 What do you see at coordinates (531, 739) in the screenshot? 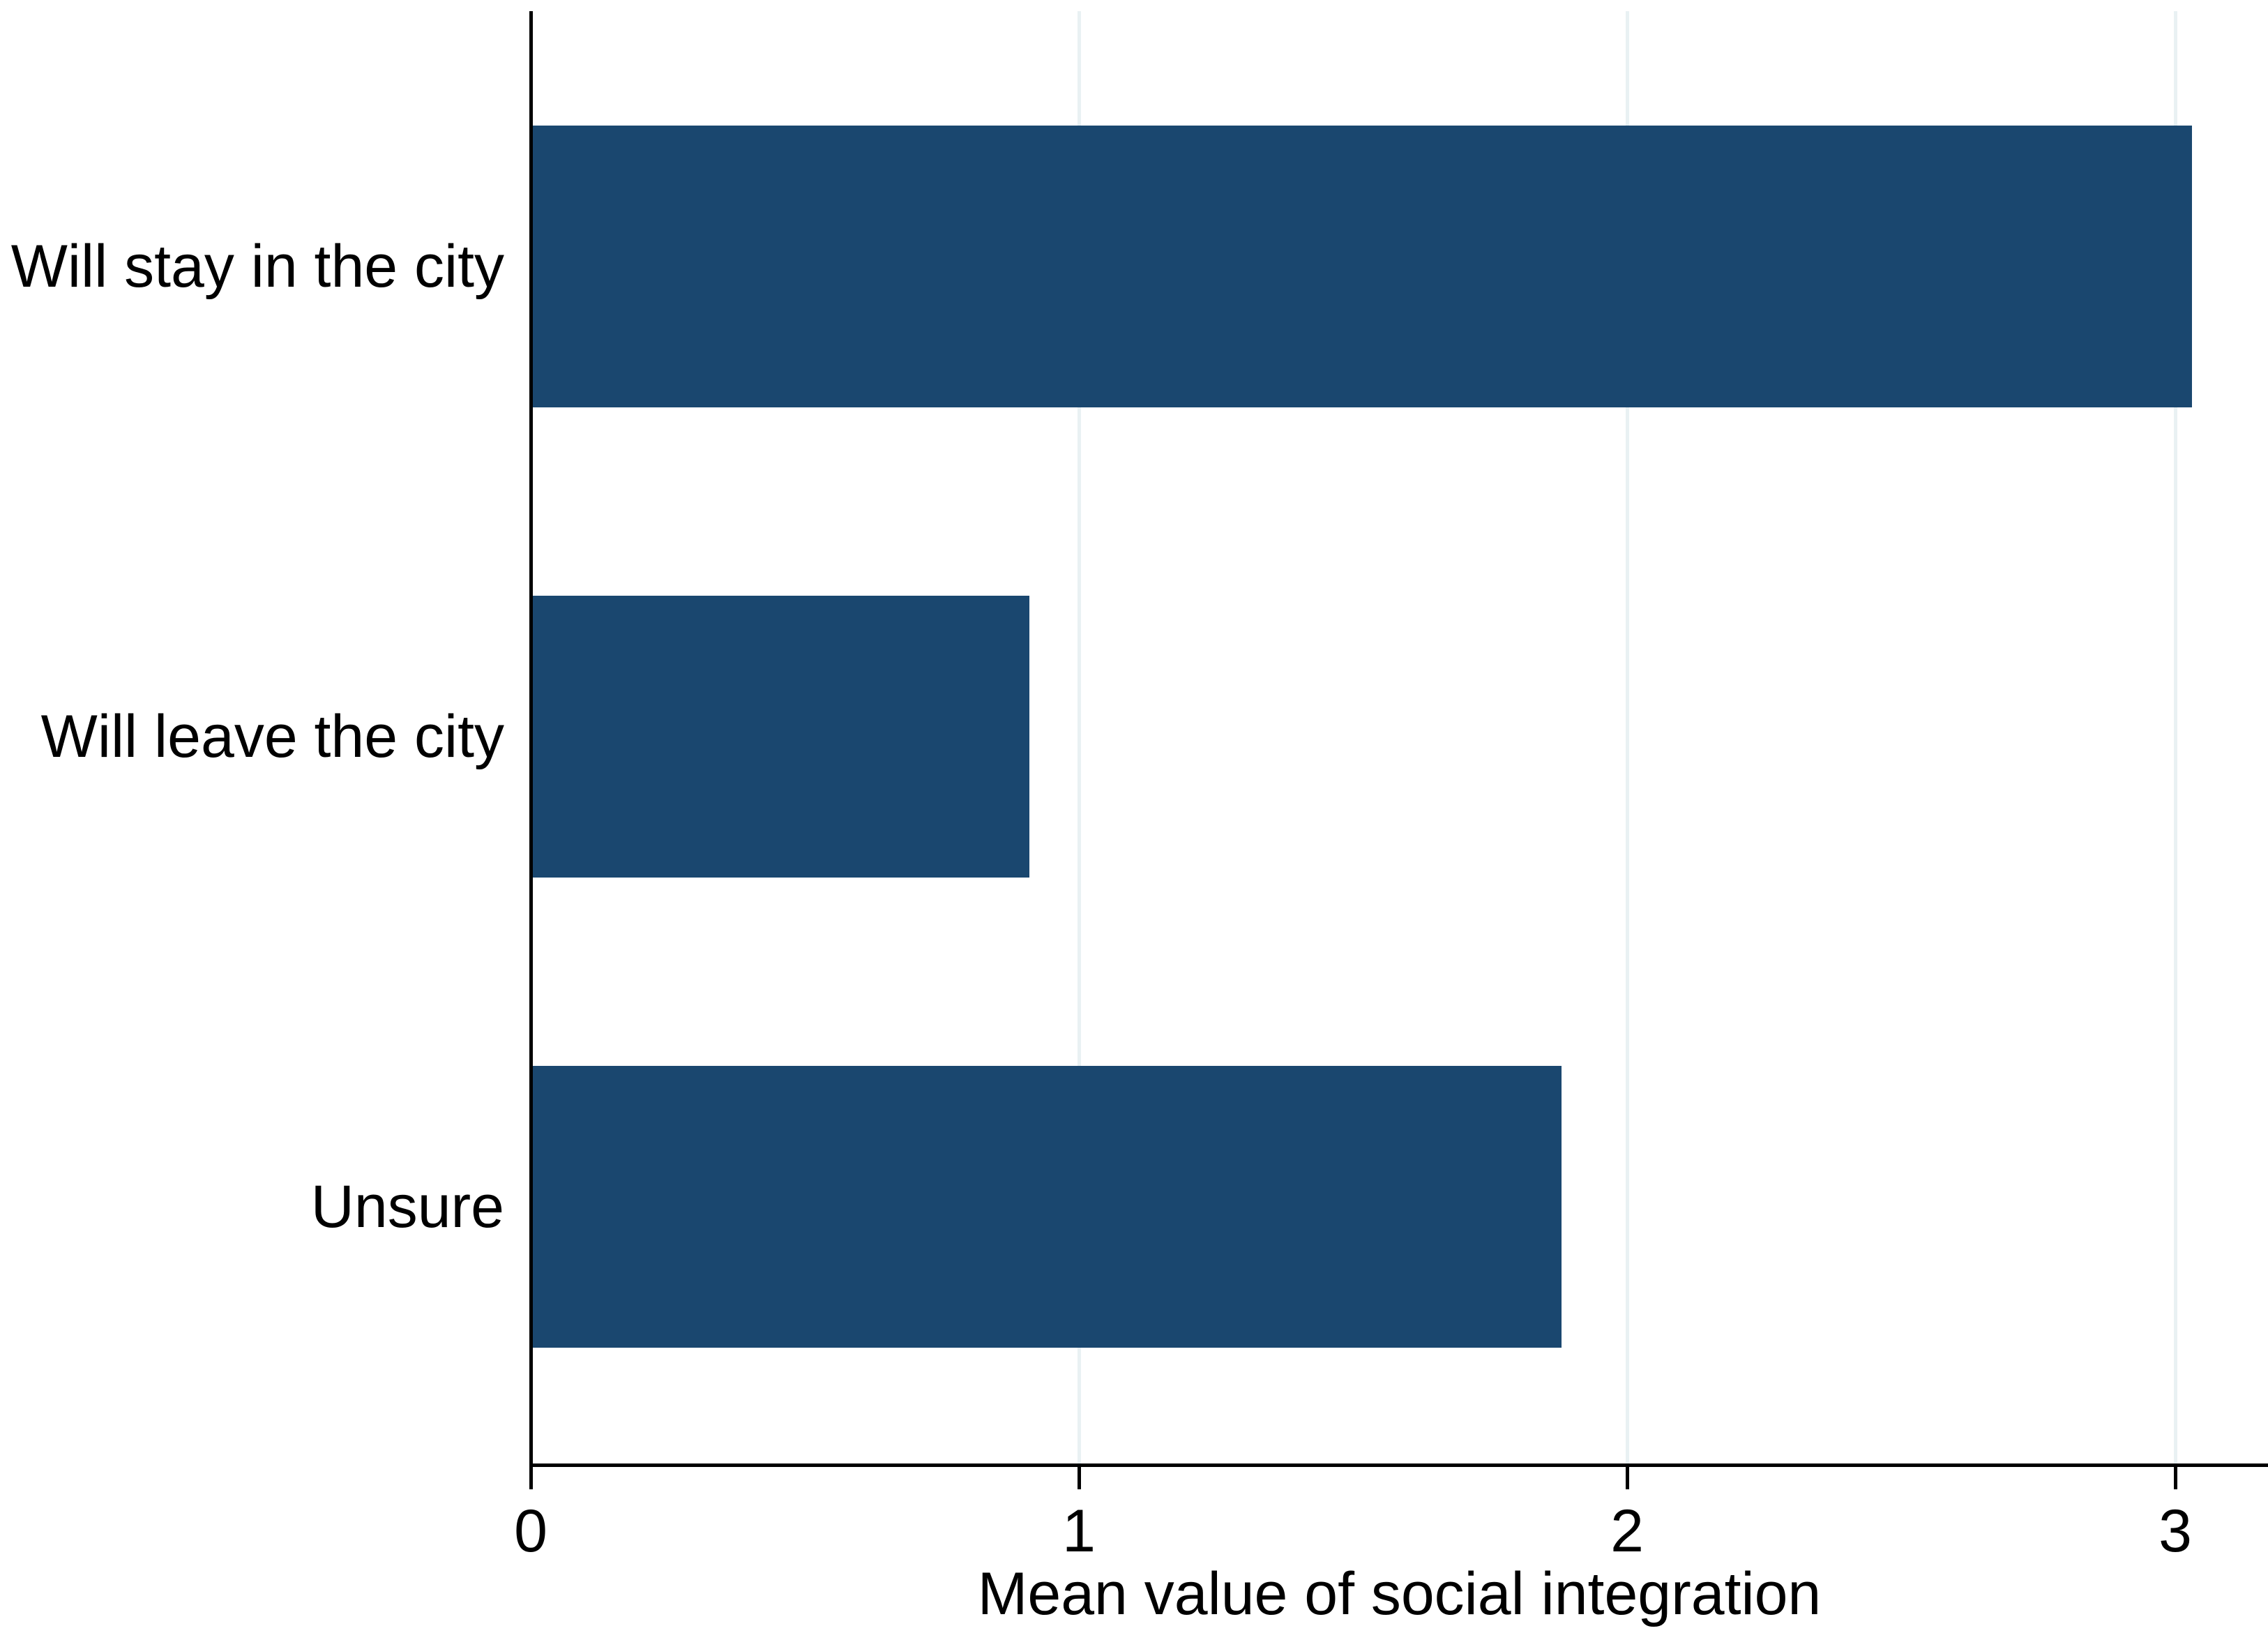
I see `y-axis-line` at bounding box center [531, 739].